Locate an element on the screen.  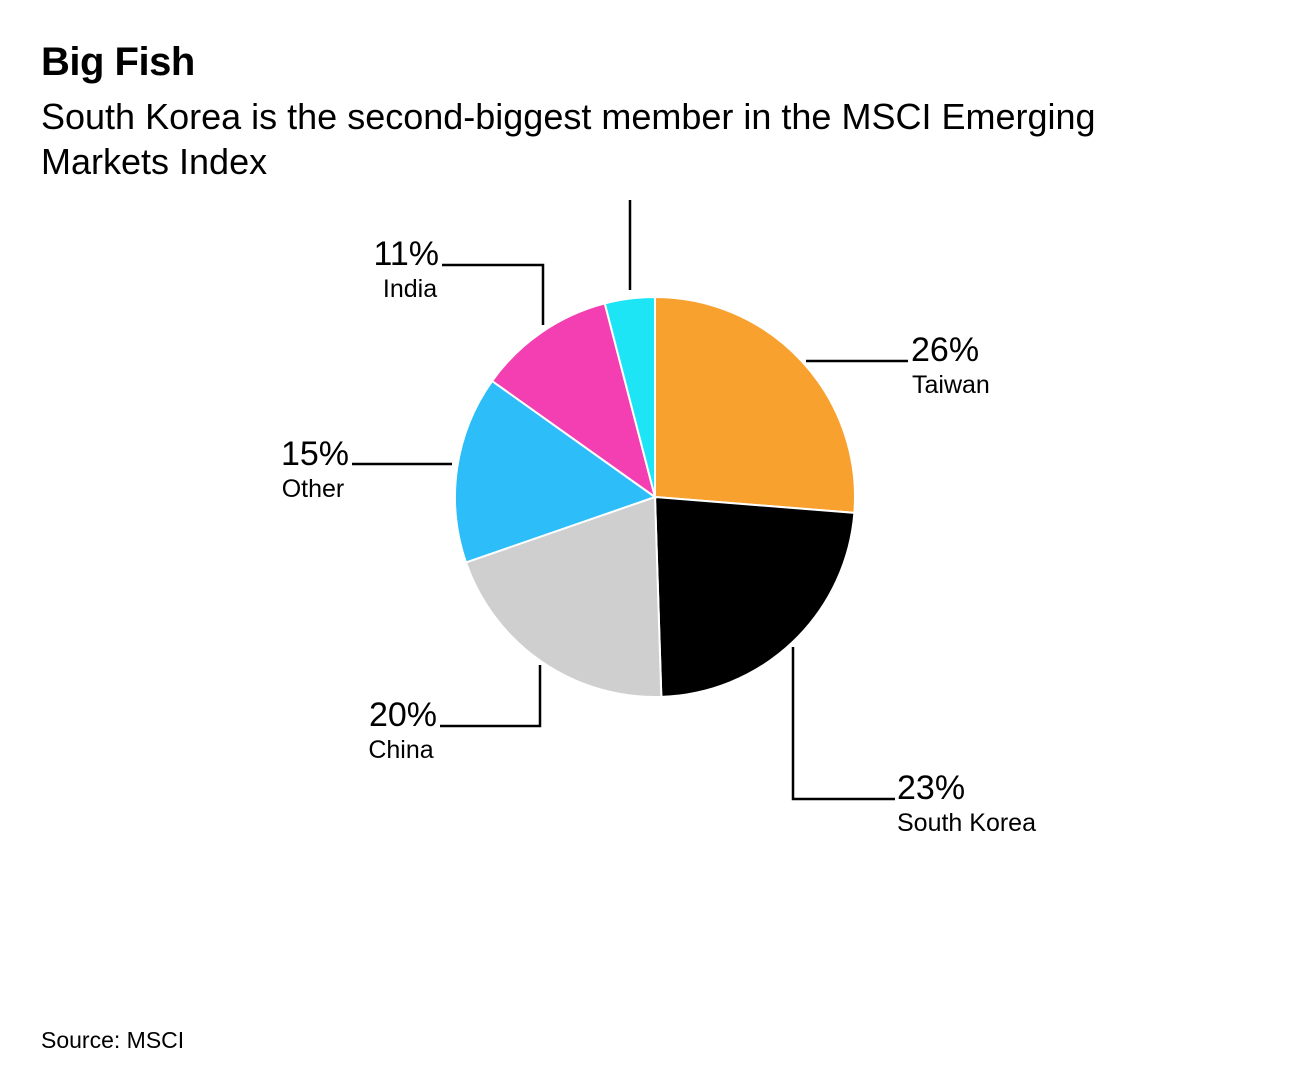
pie-slice-other is located at coordinates (556, 471).